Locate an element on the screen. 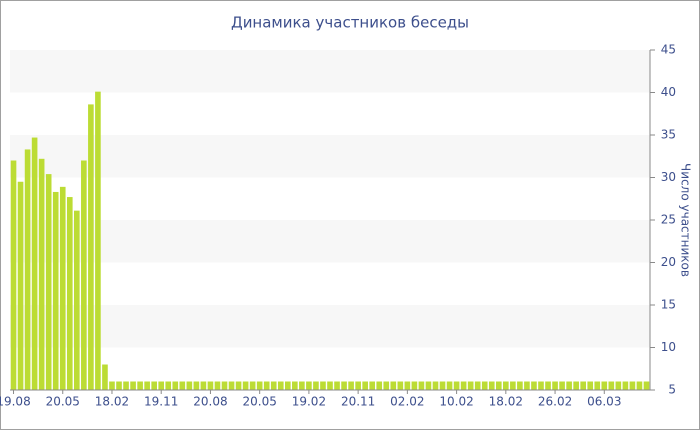  x-tick-label: 06.03 is located at coordinates (604, 402).